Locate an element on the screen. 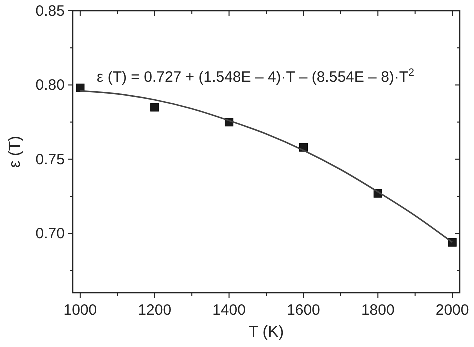  x-tick-label: 1600 is located at coordinates (303, 310).